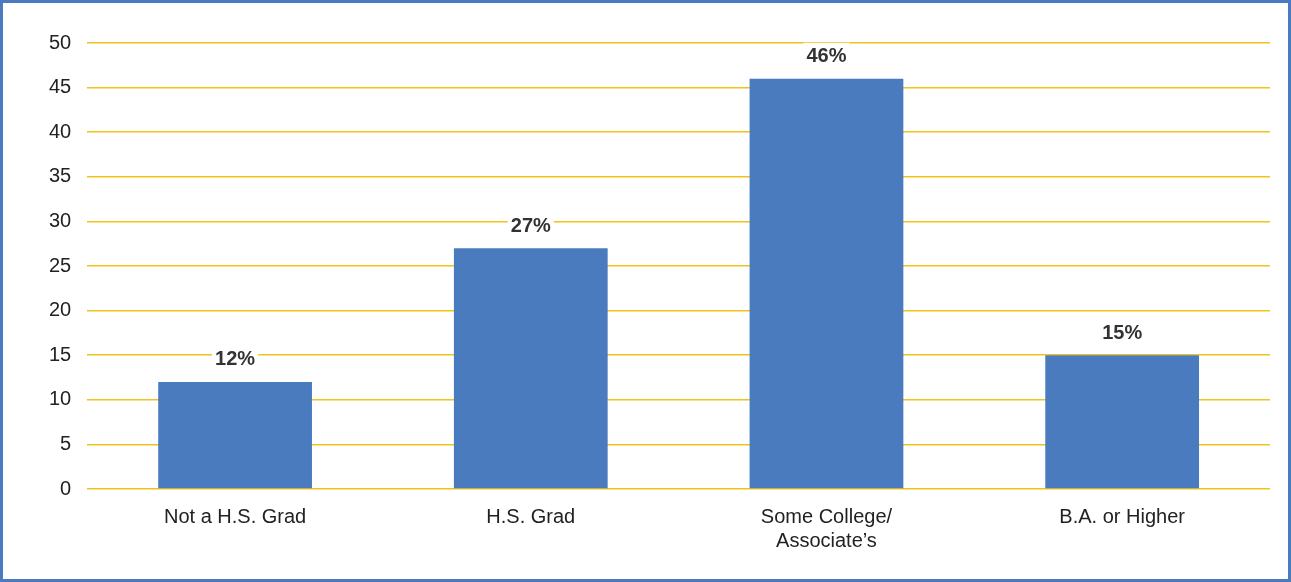  I want to click on x-tick-label: H.S. Grad, so click(531, 515).